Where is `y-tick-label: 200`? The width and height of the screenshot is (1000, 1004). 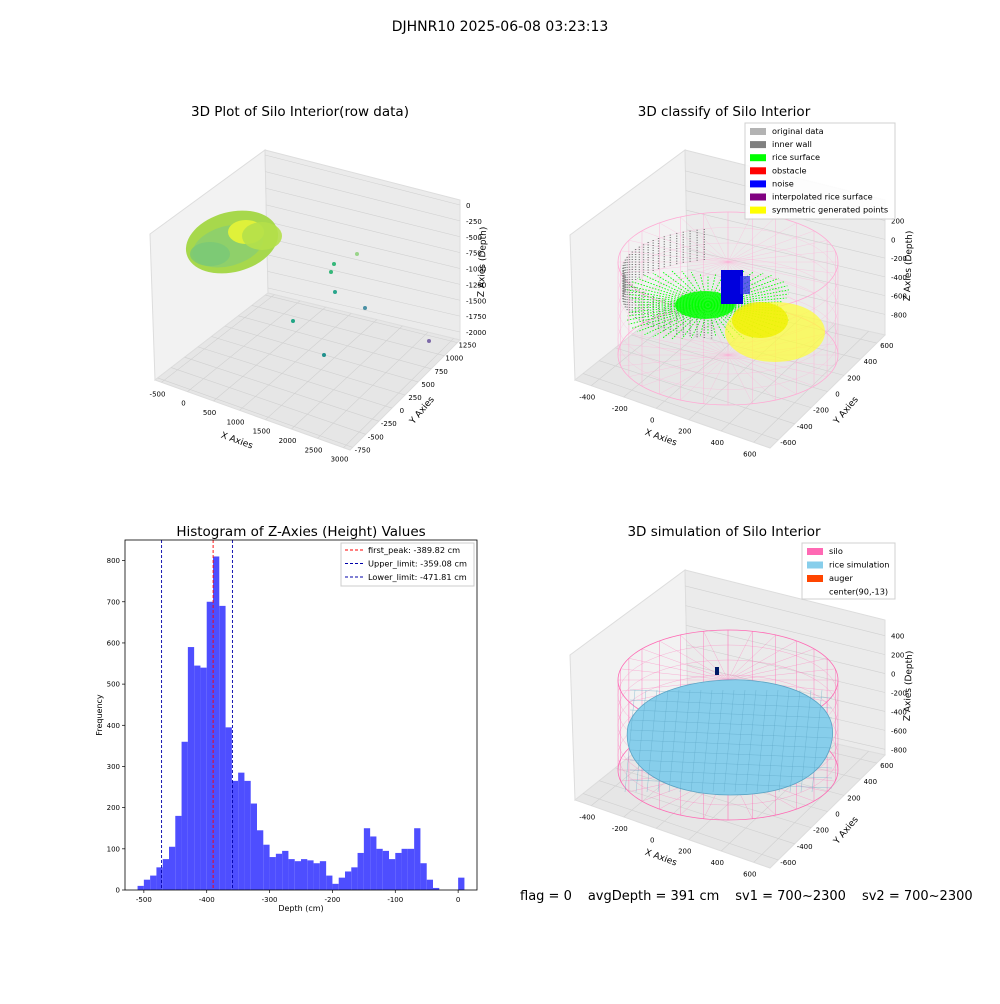
y-tick-label: 200 is located at coordinates (853, 378).